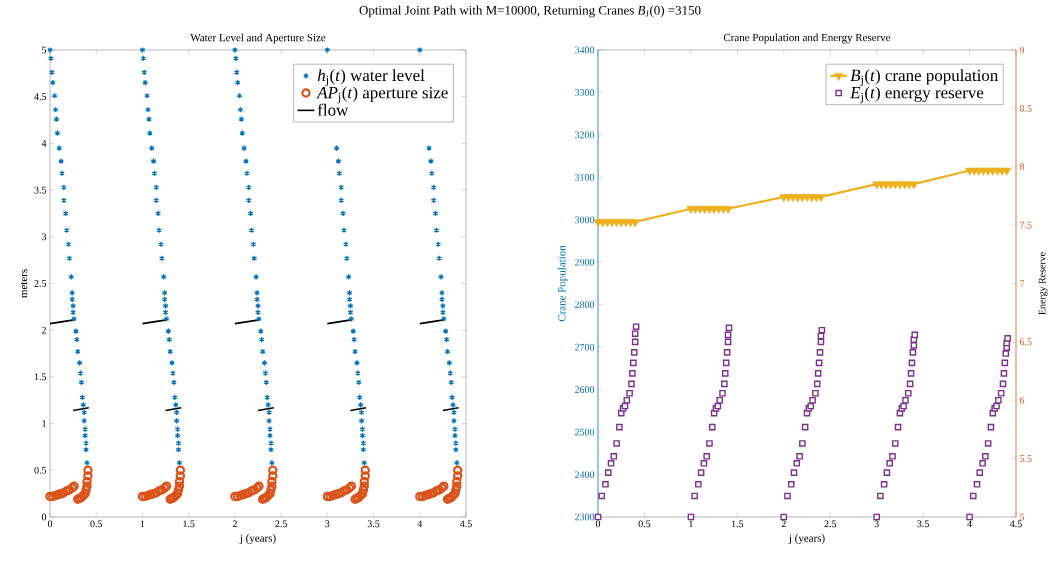 This screenshot has height=561, width=1060. What do you see at coordinates (1022, 400) in the screenshot?
I see `y2-tick-label: 6` at bounding box center [1022, 400].